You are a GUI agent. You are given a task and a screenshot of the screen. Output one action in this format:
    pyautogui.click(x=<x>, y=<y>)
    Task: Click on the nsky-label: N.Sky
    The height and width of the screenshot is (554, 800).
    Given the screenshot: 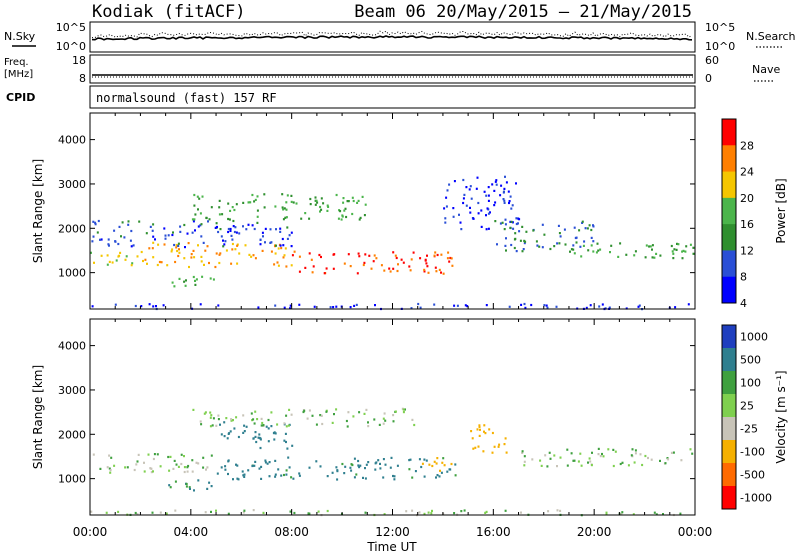 What is the action you would take?
    pyautogui.click(x=20, y=36)
    